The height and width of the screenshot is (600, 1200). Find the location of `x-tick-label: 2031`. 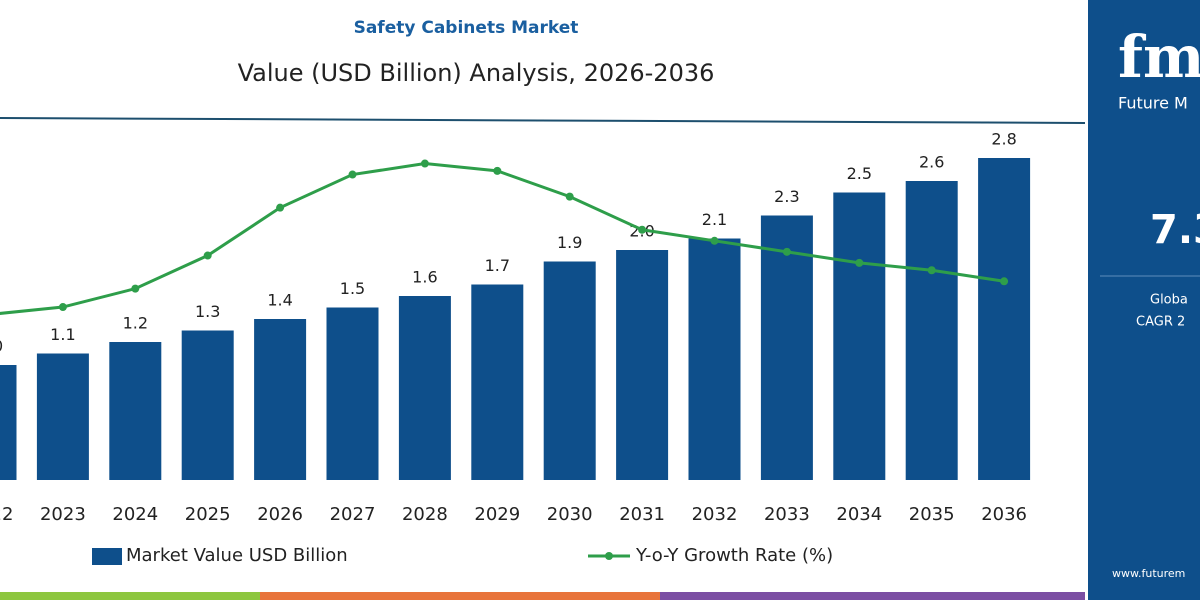

x-tick-label: 2031 is located at coordinates (642, 514).